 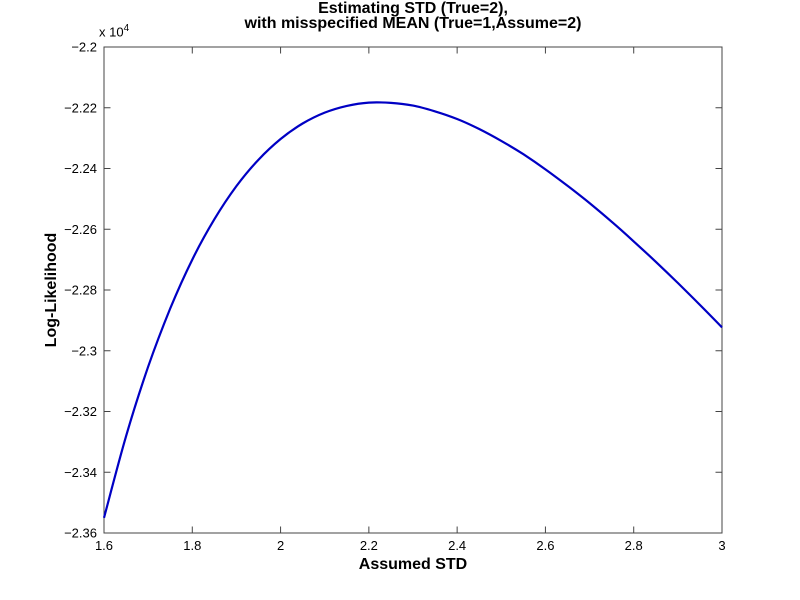 I want to click on x-tick-label: 3, so click(x=721, y=545).